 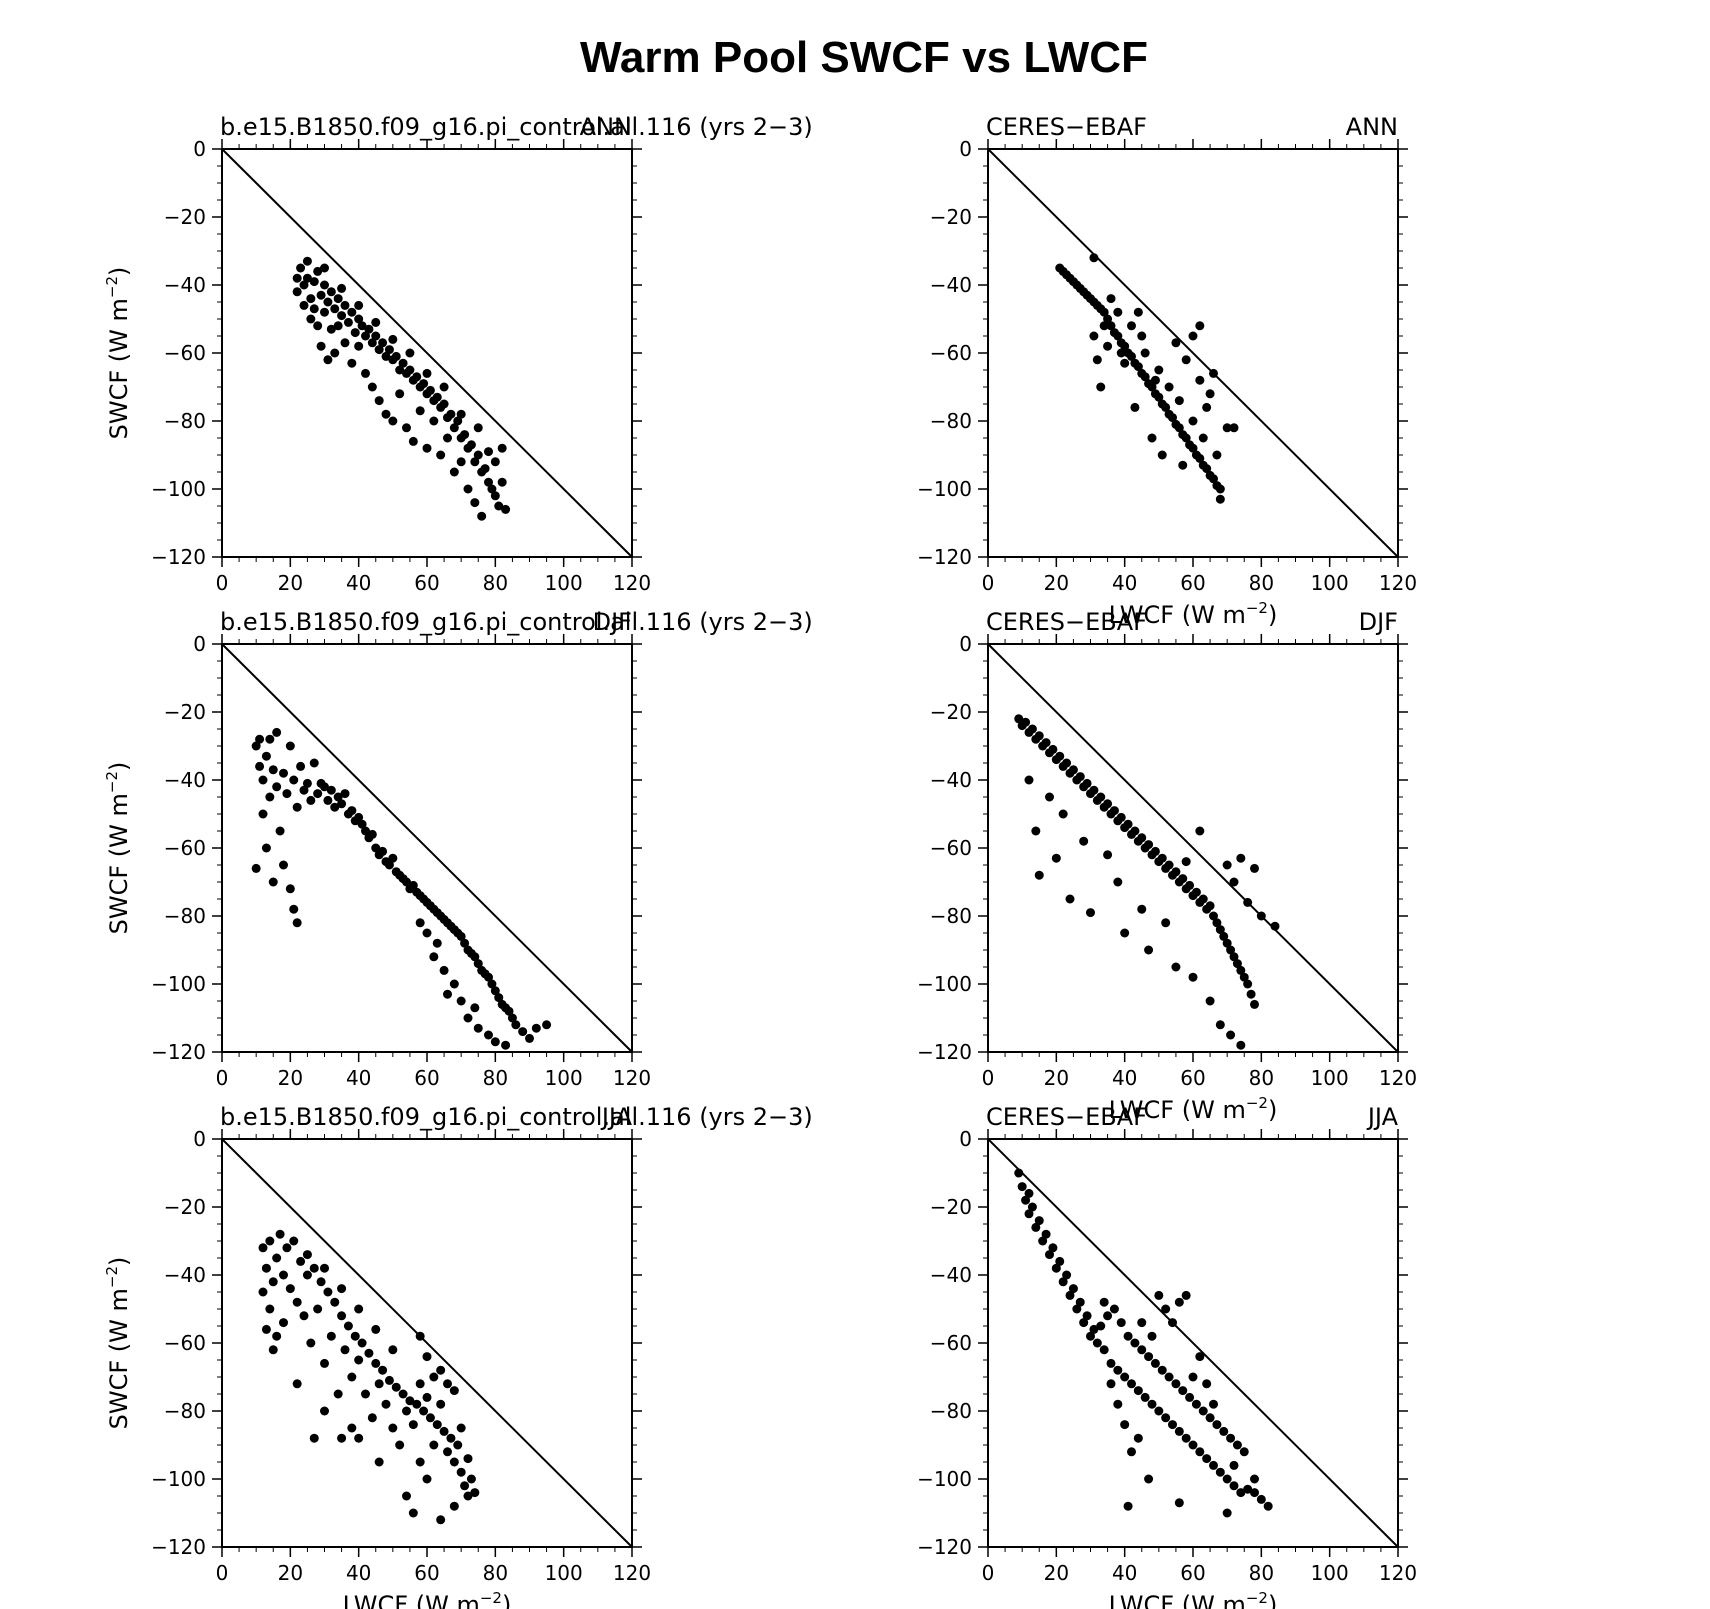 I want to click on one-to-one-line, so click(x=1193, y=353).